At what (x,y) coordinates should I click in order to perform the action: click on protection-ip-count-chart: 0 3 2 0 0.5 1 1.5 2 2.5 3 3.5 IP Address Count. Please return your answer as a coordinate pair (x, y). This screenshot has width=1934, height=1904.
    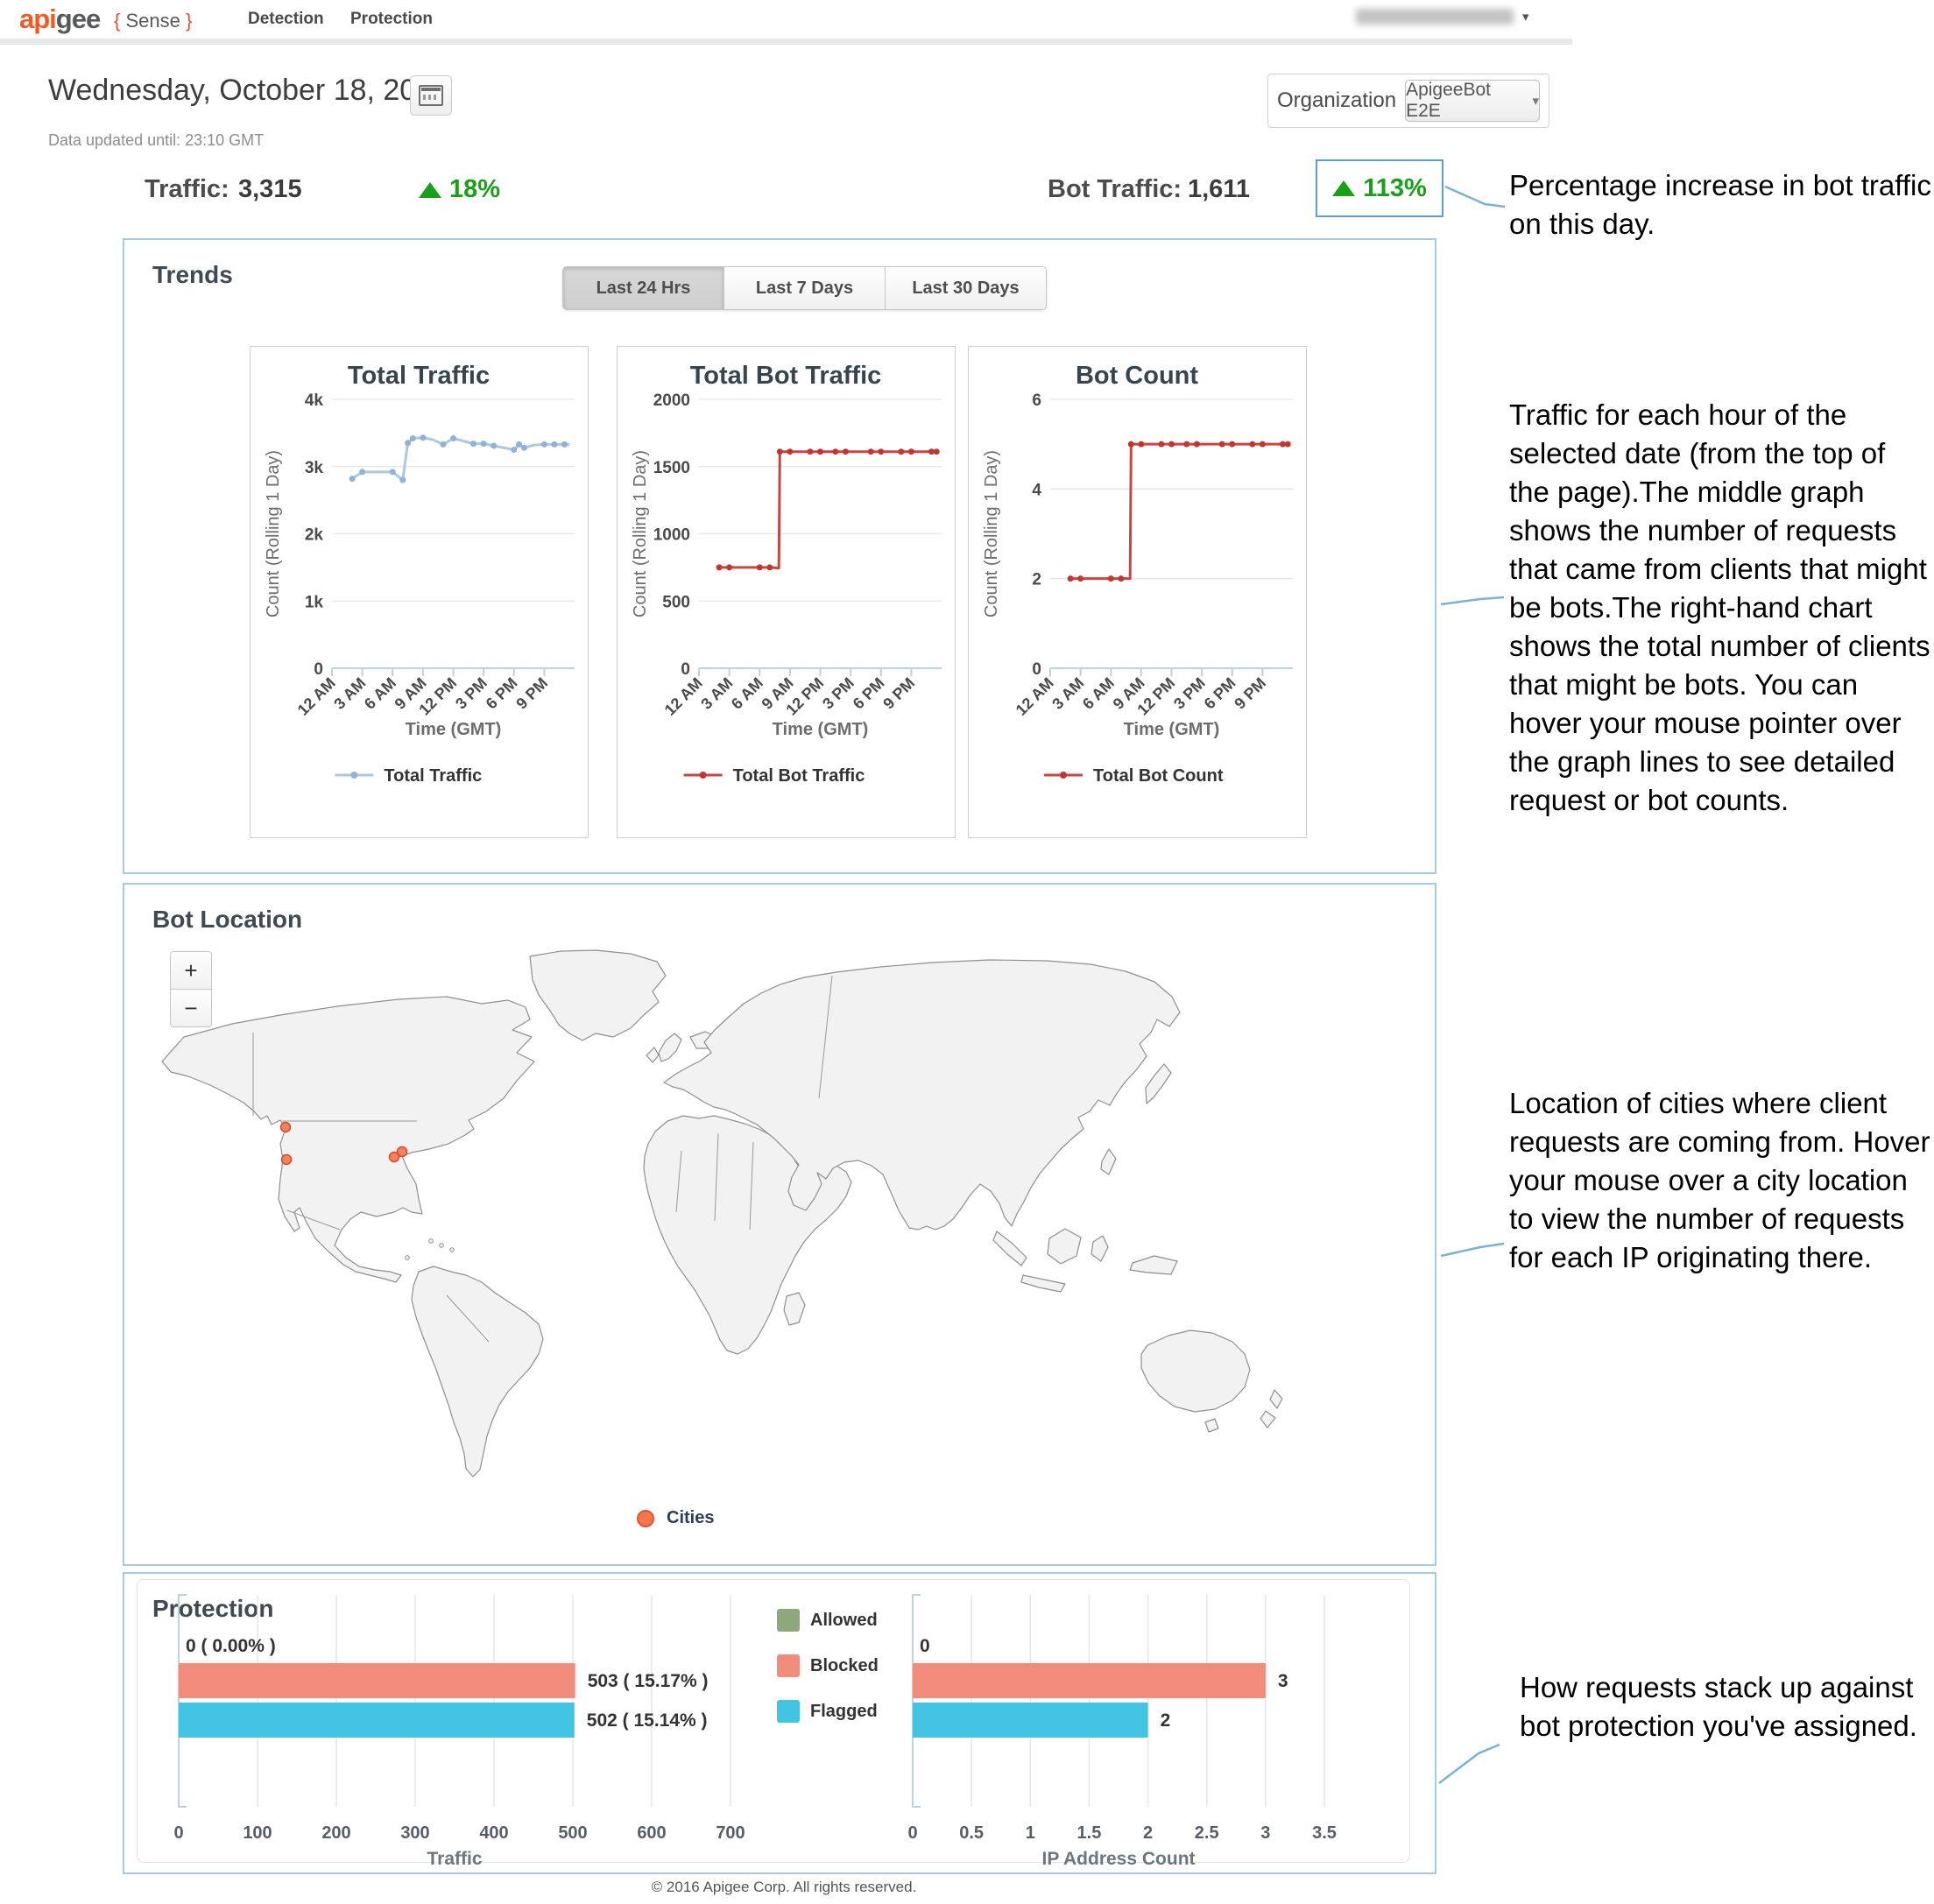
    Looking at the image, I should click on (1158, 1729).